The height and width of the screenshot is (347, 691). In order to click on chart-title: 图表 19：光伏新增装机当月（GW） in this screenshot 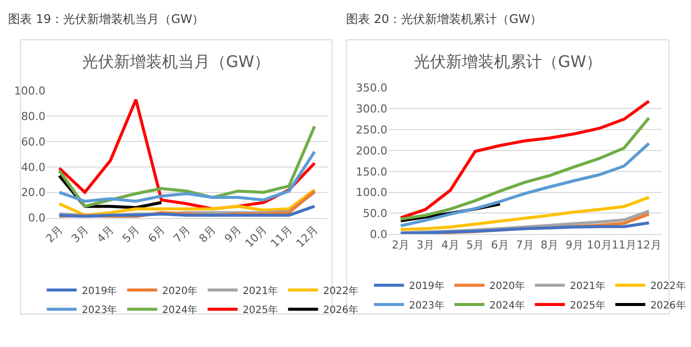, I will do `click(106, 19)`.